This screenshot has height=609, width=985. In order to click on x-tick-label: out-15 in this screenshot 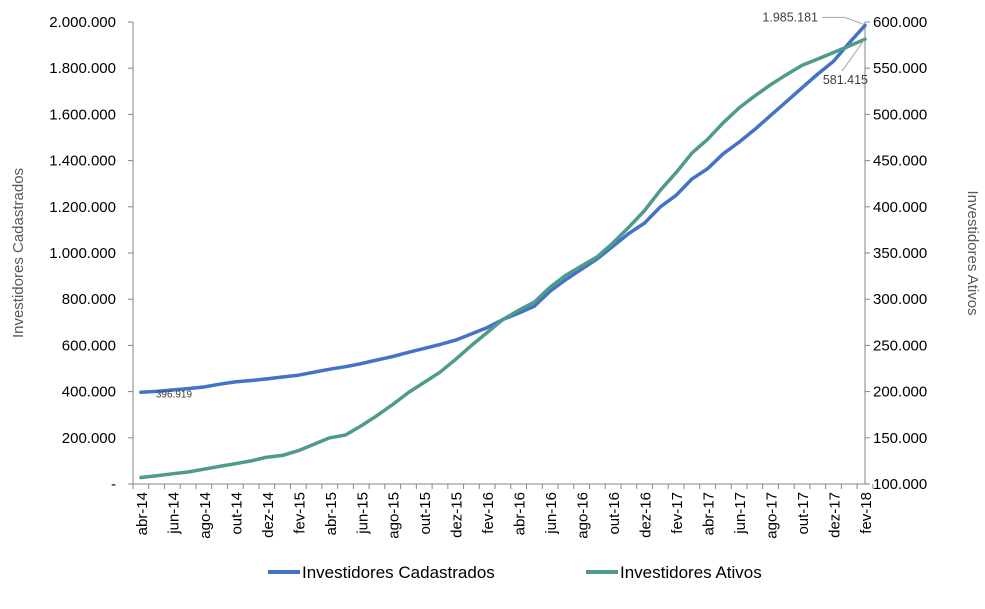, I will do `click(425, 513)`.